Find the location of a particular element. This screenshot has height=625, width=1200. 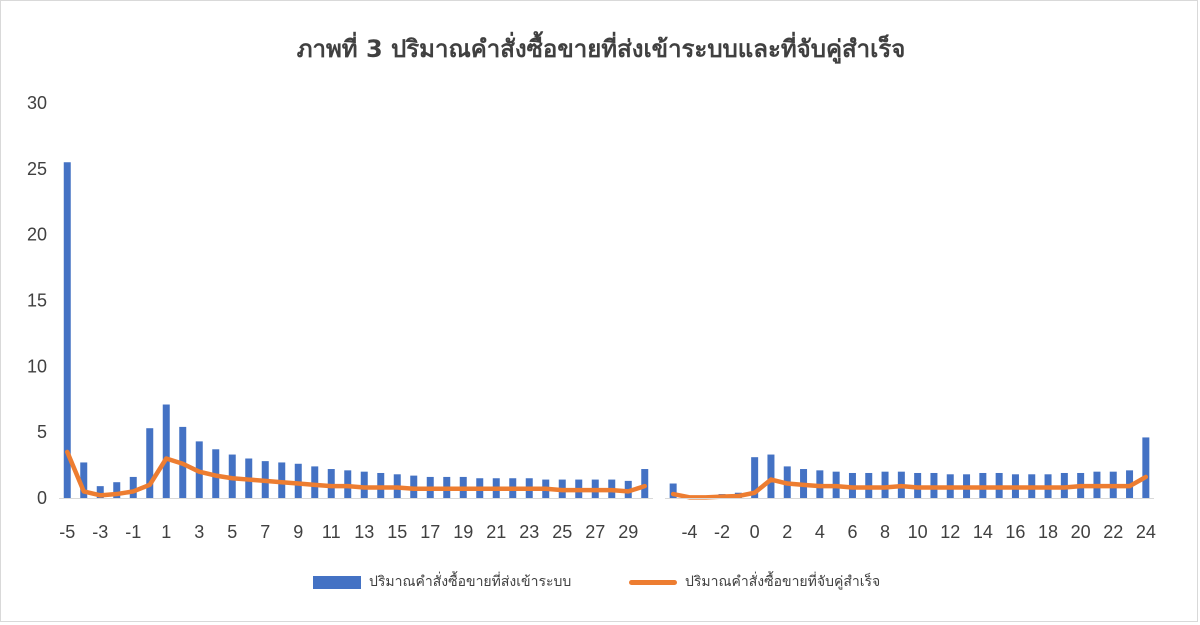

x-tick-label: 13 is located at coordinates (364, 532).